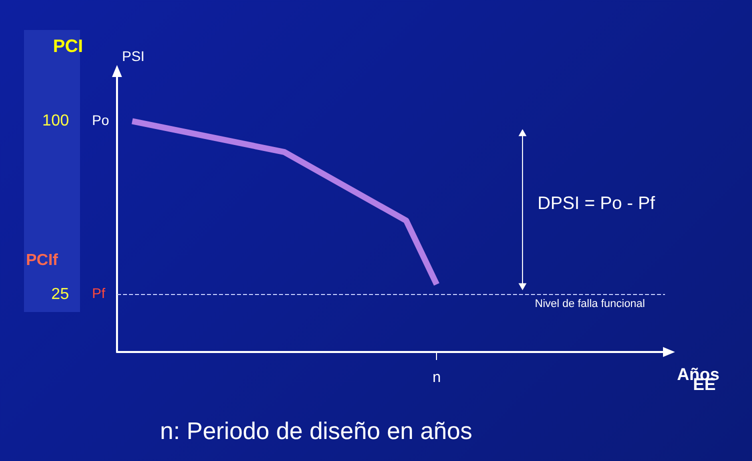 The width and height of the screenshot is (752, 461). What do you see at coordinates (99, 293) in the screenshot?
I see `text: Pf` at bounding box center [99, 293].